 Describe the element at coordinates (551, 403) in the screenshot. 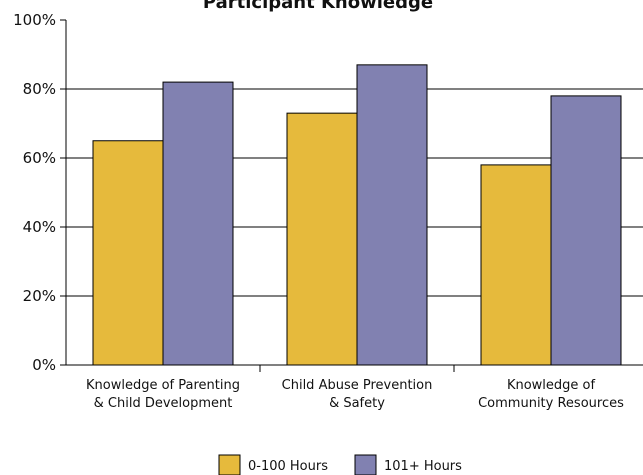

I see `x-tick-label-line: Community Resources` at that location.